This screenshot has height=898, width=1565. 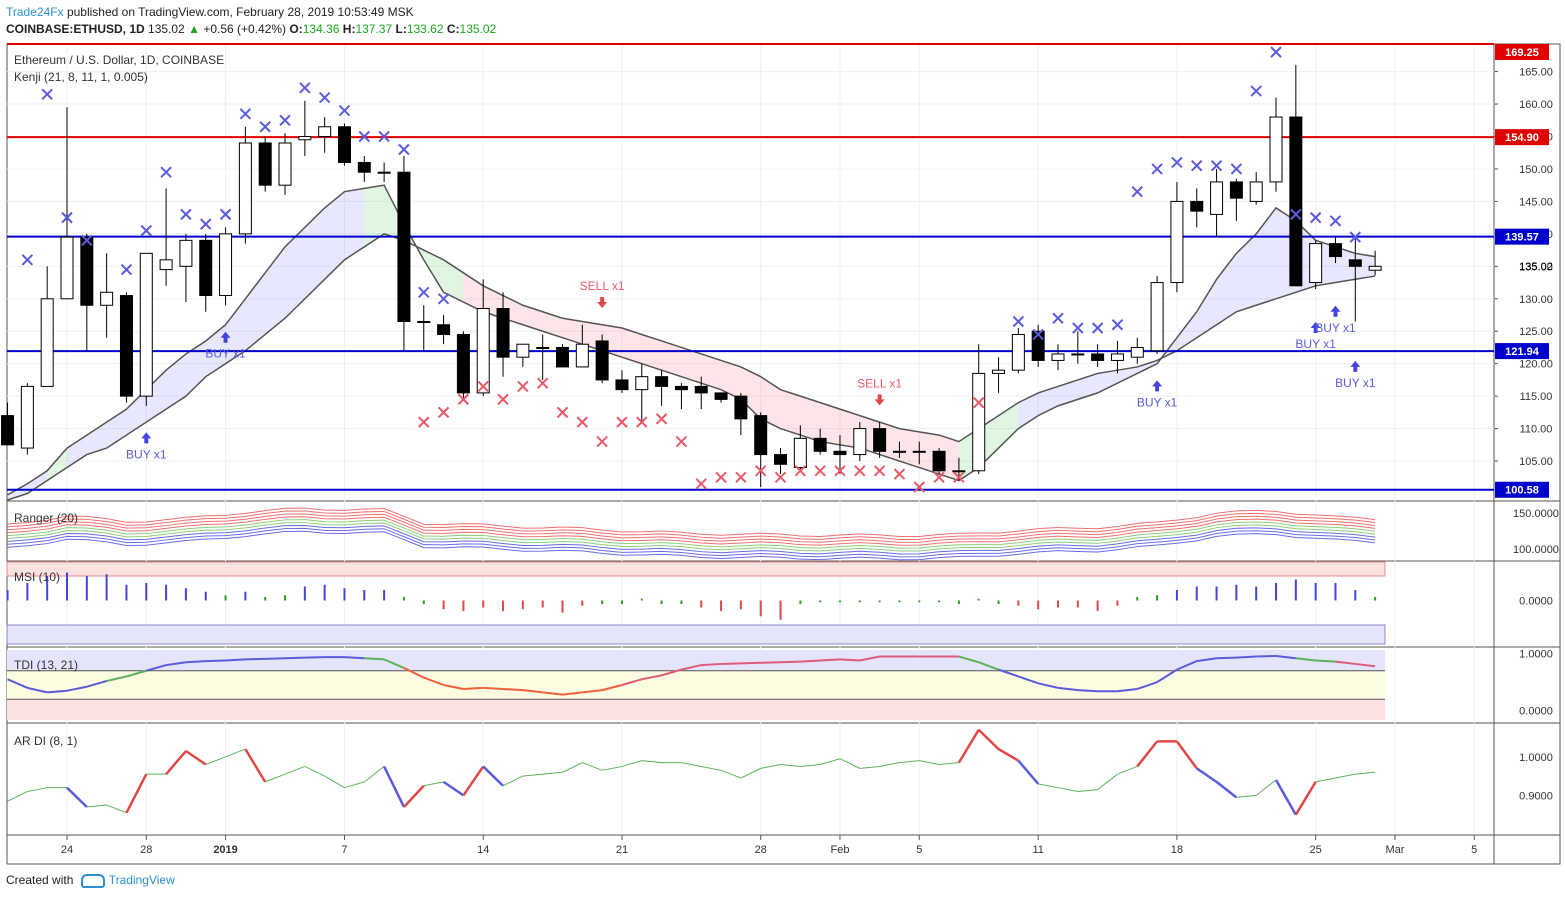 What do you see at coordinates (602, 303) in the screenshot?
I see `sell-arrow-icon` at bounding box center [602, 303].